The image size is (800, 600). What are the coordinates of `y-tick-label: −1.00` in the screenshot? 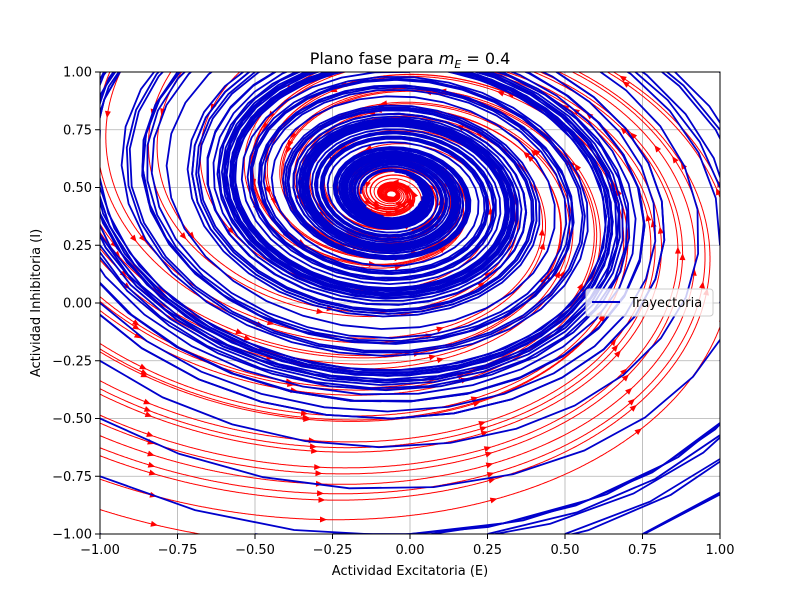 It's located at (72, 535).